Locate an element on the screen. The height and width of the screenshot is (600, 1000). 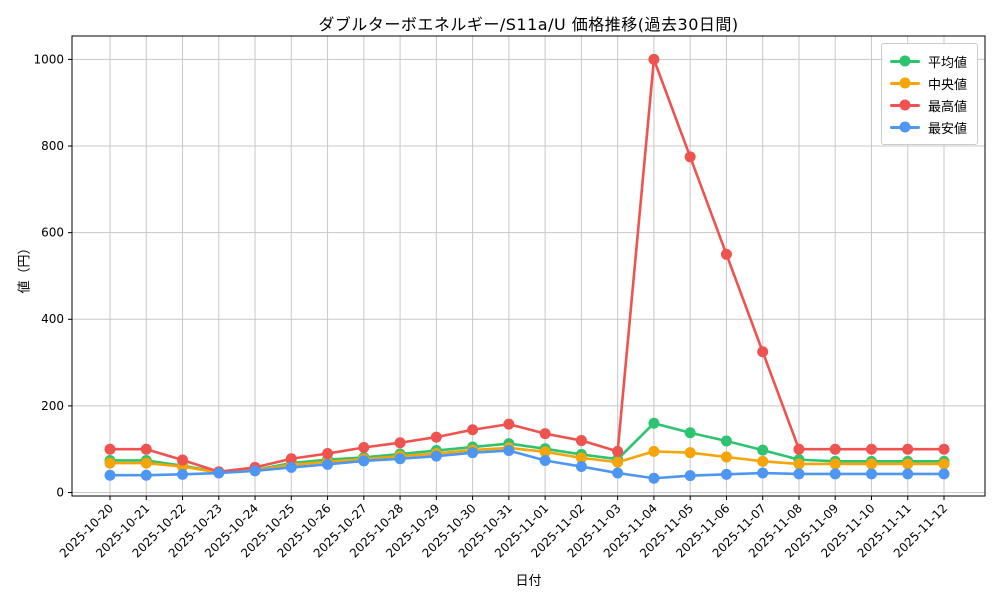
series-min-line is located at coordinates (527, 464).